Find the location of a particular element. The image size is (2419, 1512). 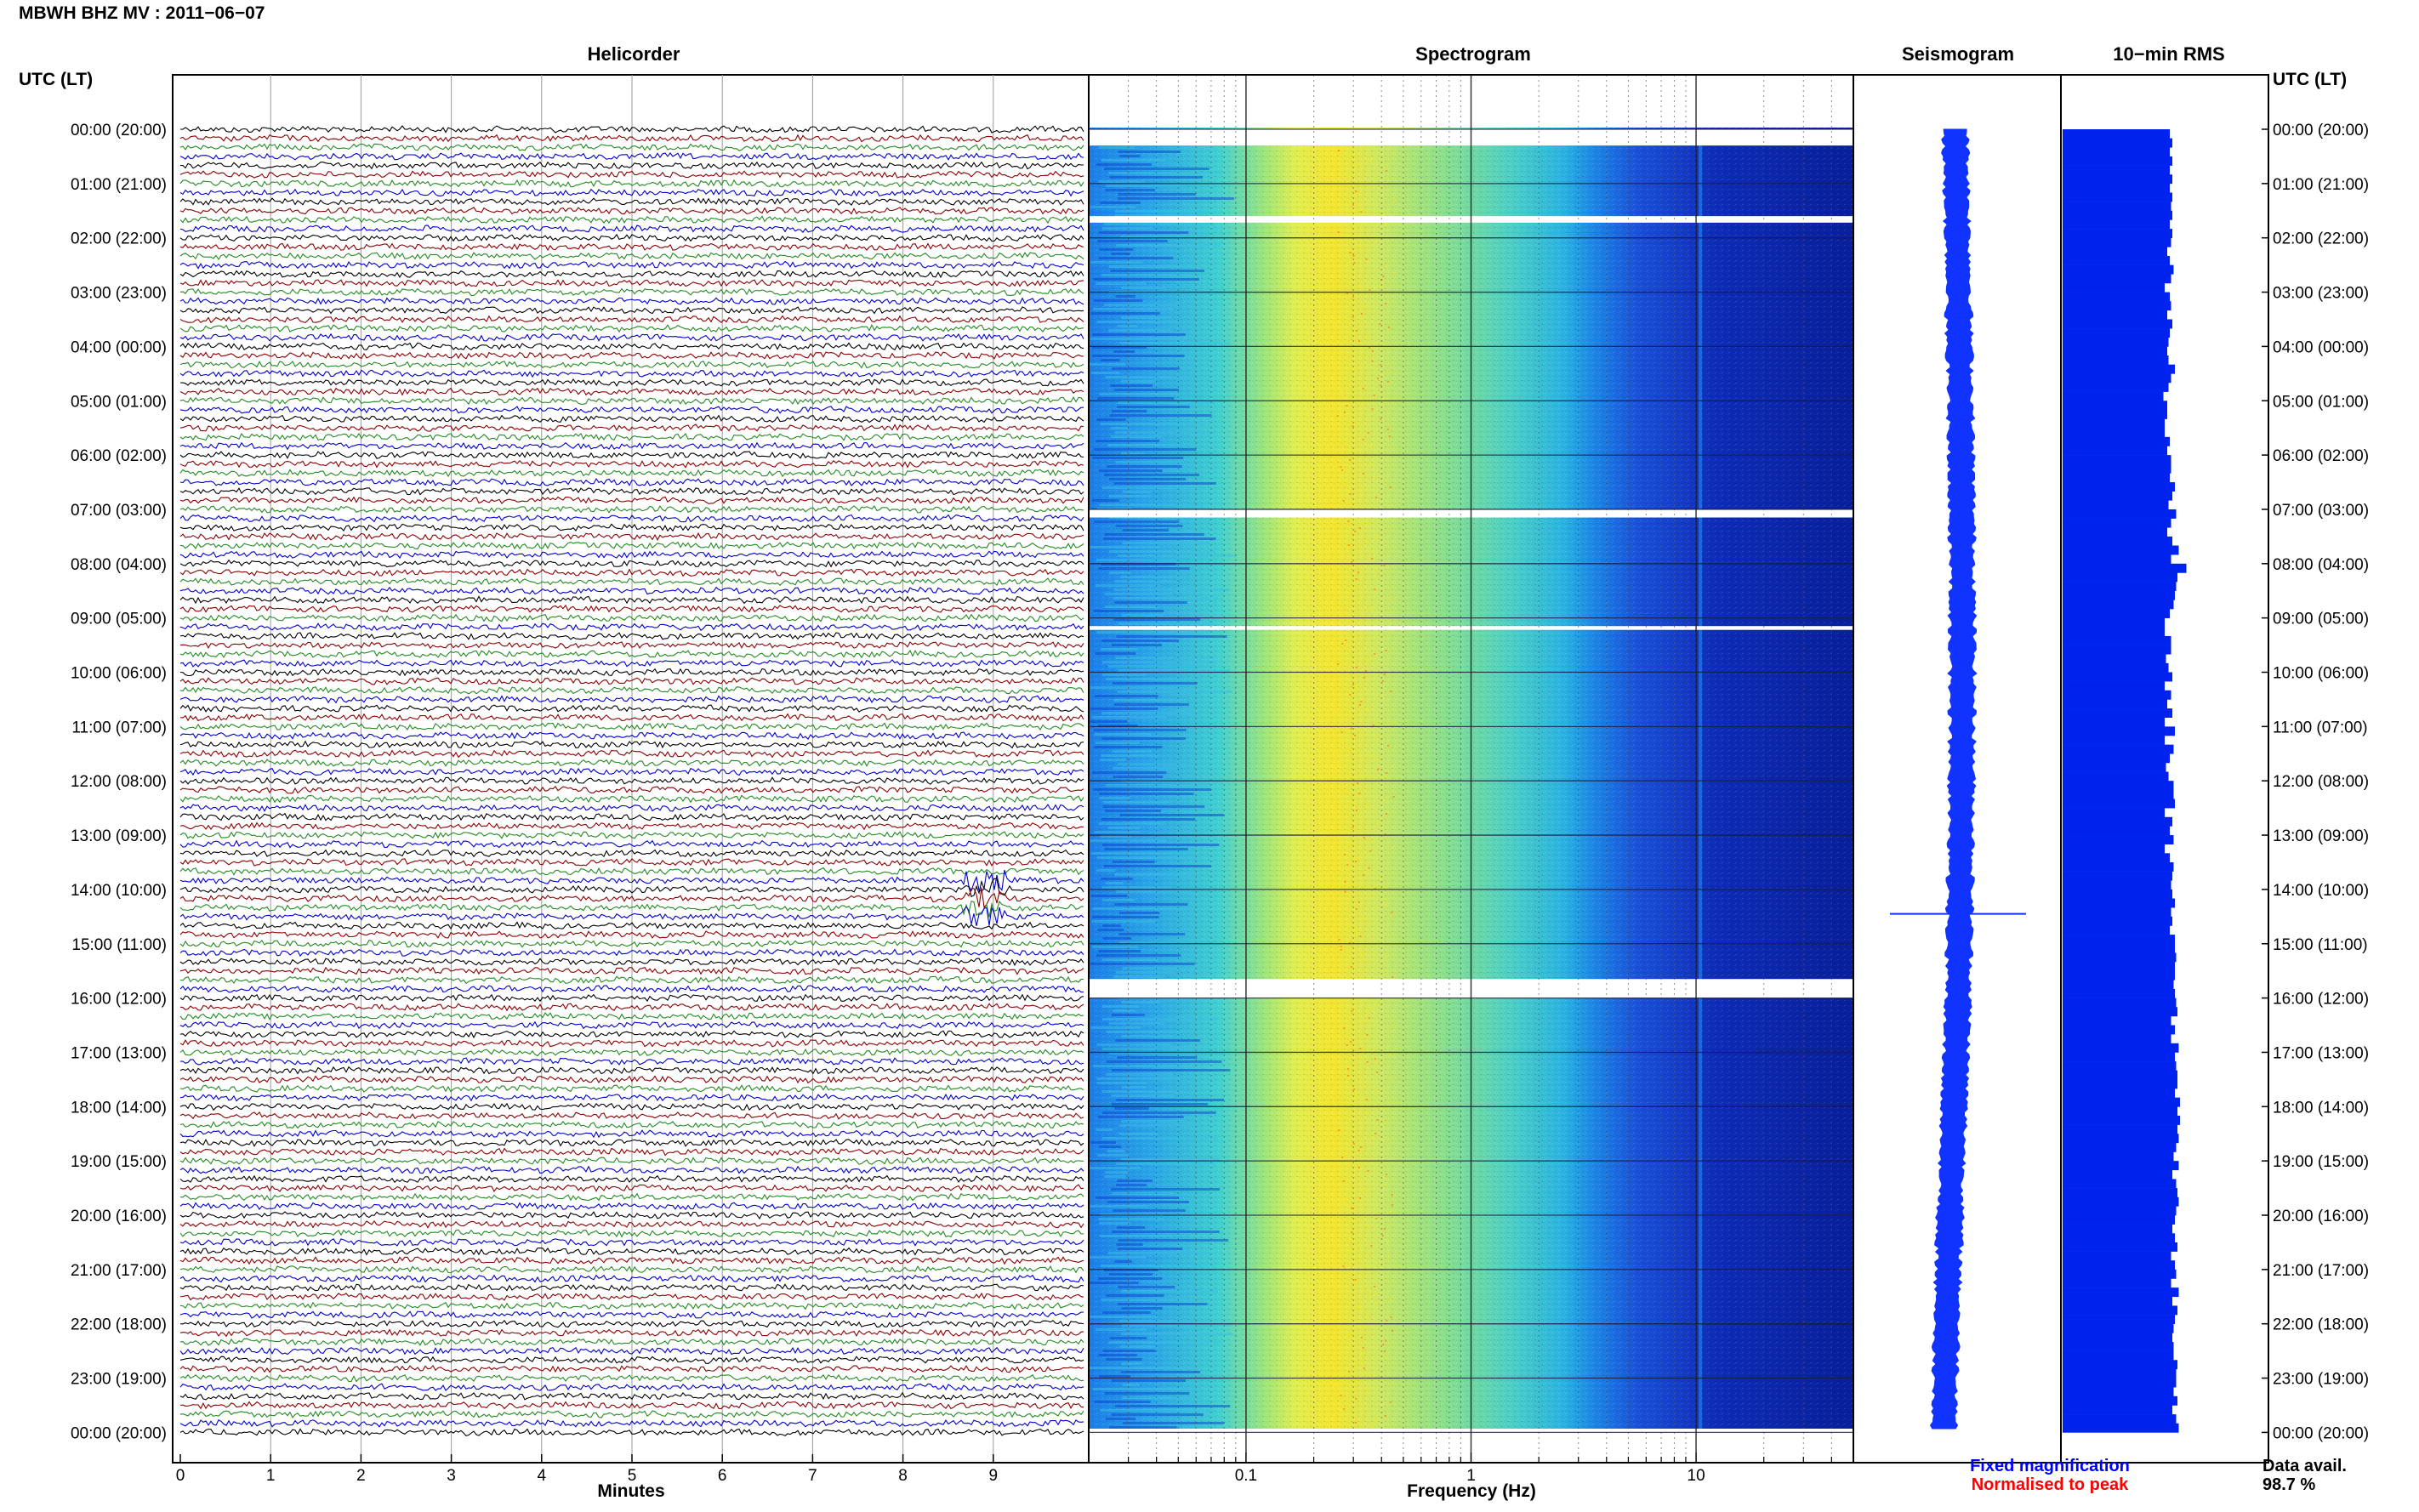

time-label-right: 09:00 (05:00) is located at coordinates (2321, 619).